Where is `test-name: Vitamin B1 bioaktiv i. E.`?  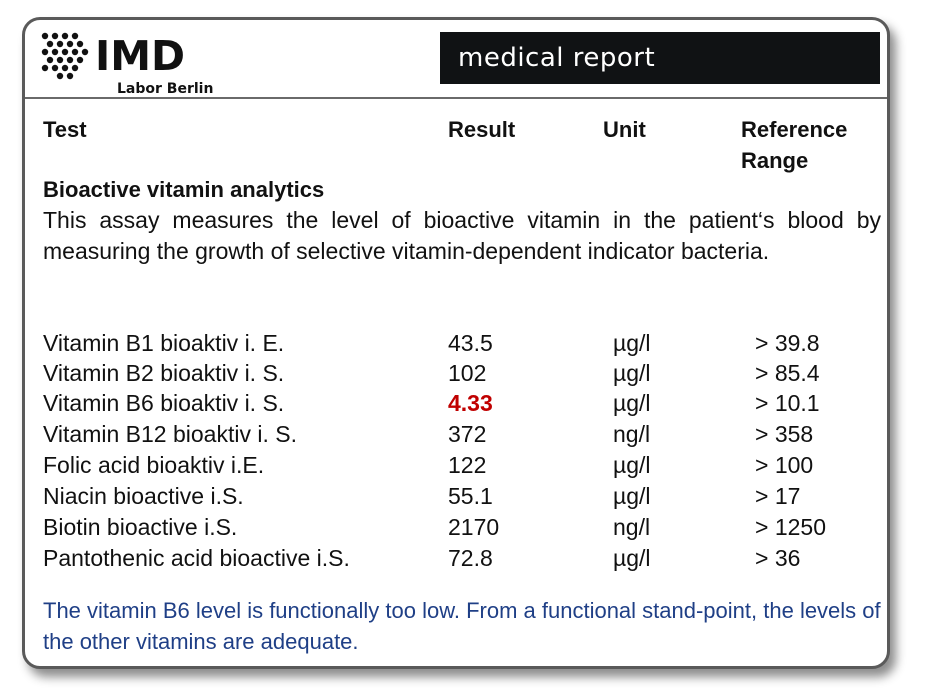
test-name: Vitamin B1 bioaktiv i. E. is located at coordinates (164, 343).